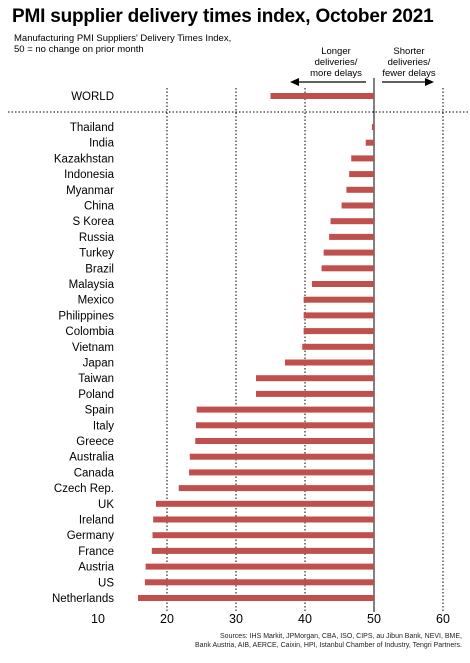  Describe the element at coordinates (305, 619) in the screenshot. I see `x-tick-label: 40` at that location.